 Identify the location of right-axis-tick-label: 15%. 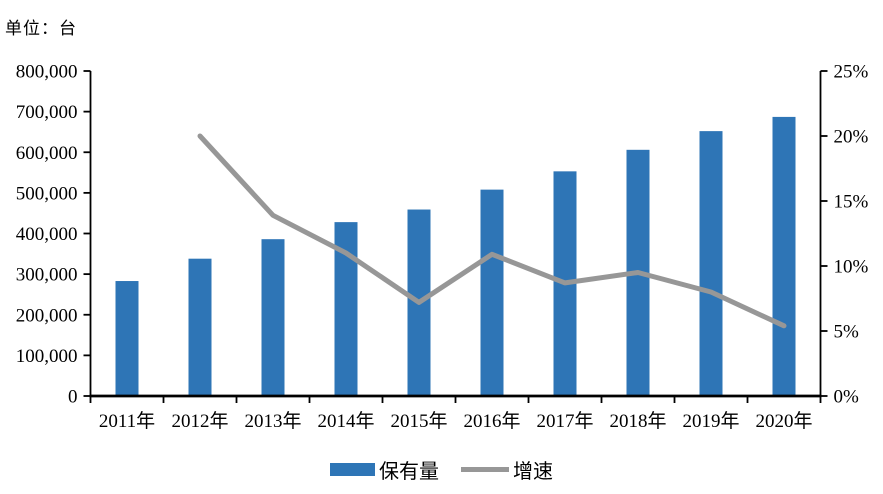
(851, 202).